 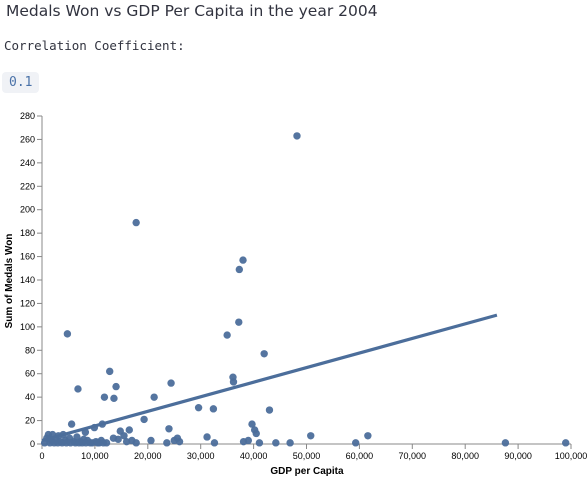 I want to click on y-tick-label: 140, so click(x=27, y=280).